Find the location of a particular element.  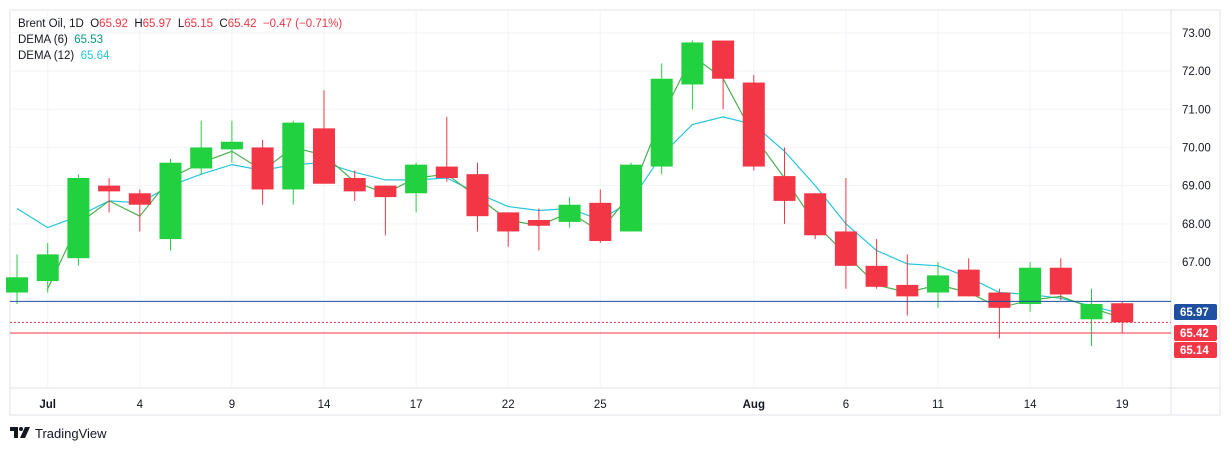

high-value: 65.97 is located at coordinates (157, 24).